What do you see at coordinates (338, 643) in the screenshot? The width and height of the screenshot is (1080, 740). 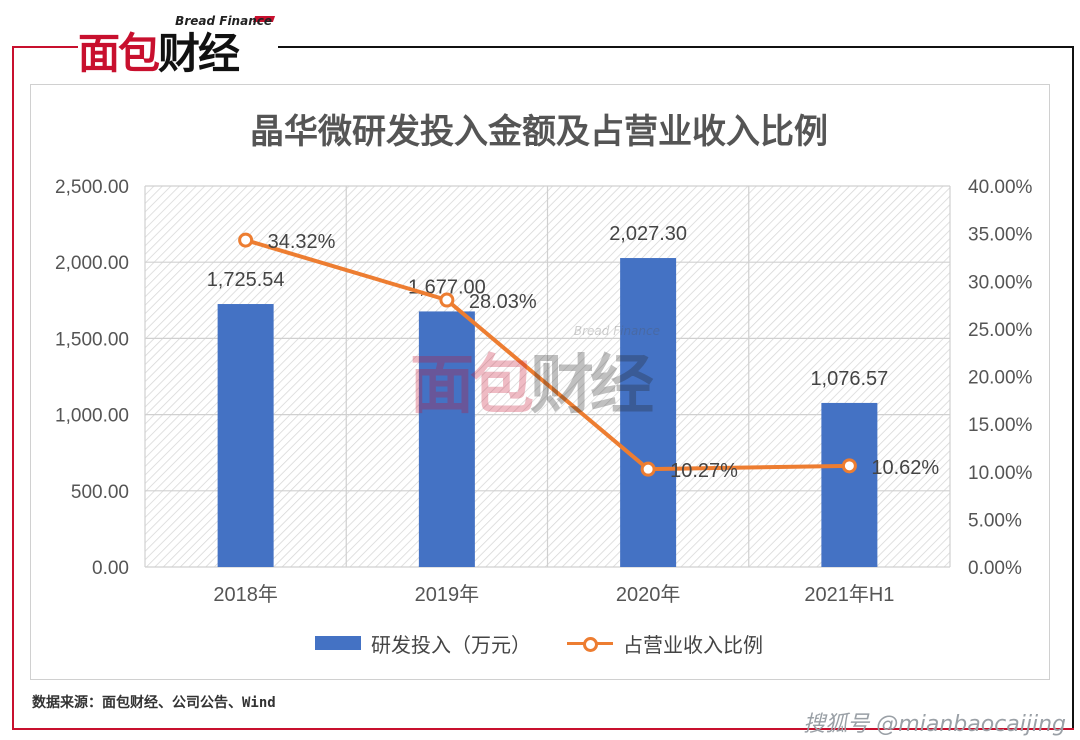 I see `legend-bar-swatch` at bounding box center [338, 643].